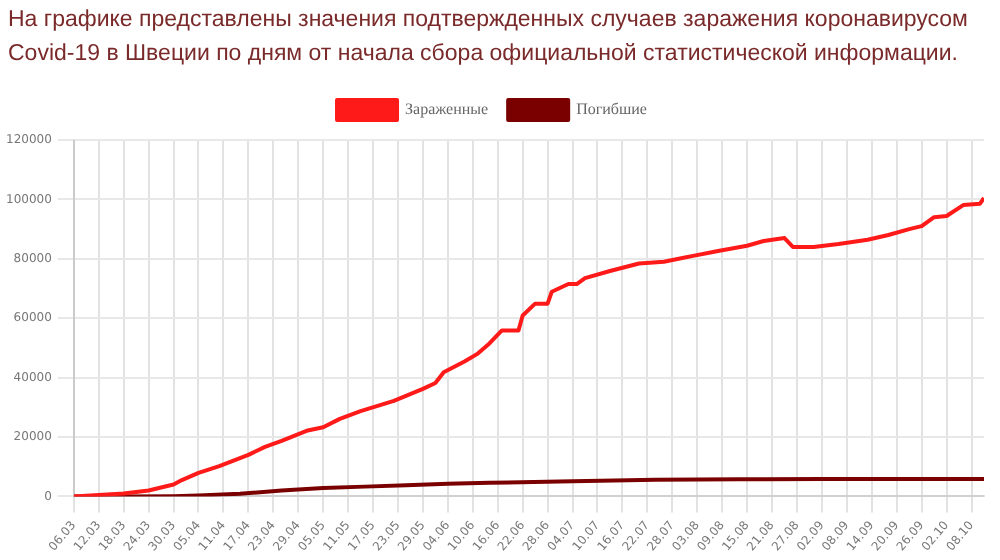  What do you see at coordinates (488, 38) in the screenshot?
I see `chart-title: На графике представлены значения подтвержденных случаев заражения коронавирусом Covid-19 в Швеции по дням от начала сбора официальной статистической информации.` at bounding box center [488, 38].